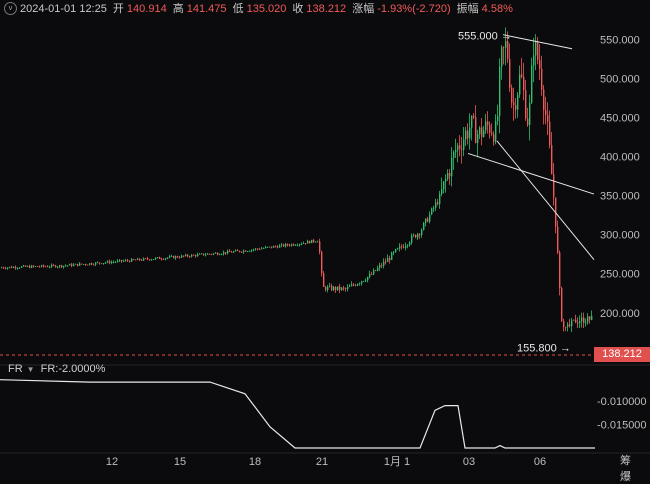 The height and width of the screenshot is (484, 650). What do you see at coordinates (467, 9) in the screenshot?
I see `amplitude-label: 振幅` at bounding box center [467, 9].